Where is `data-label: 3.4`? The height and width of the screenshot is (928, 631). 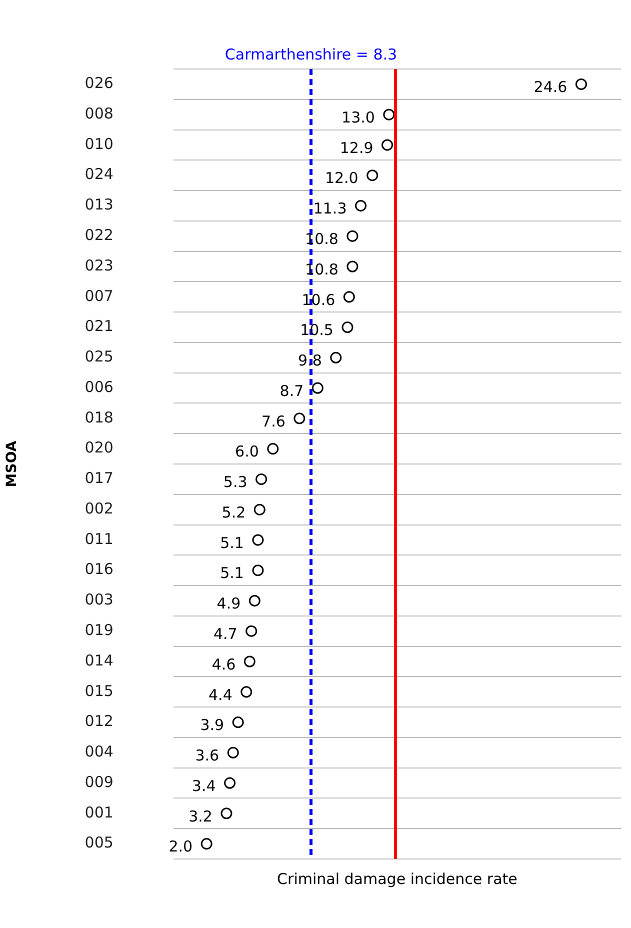 data-label: 3.4 is located at coordinates (204, 785).